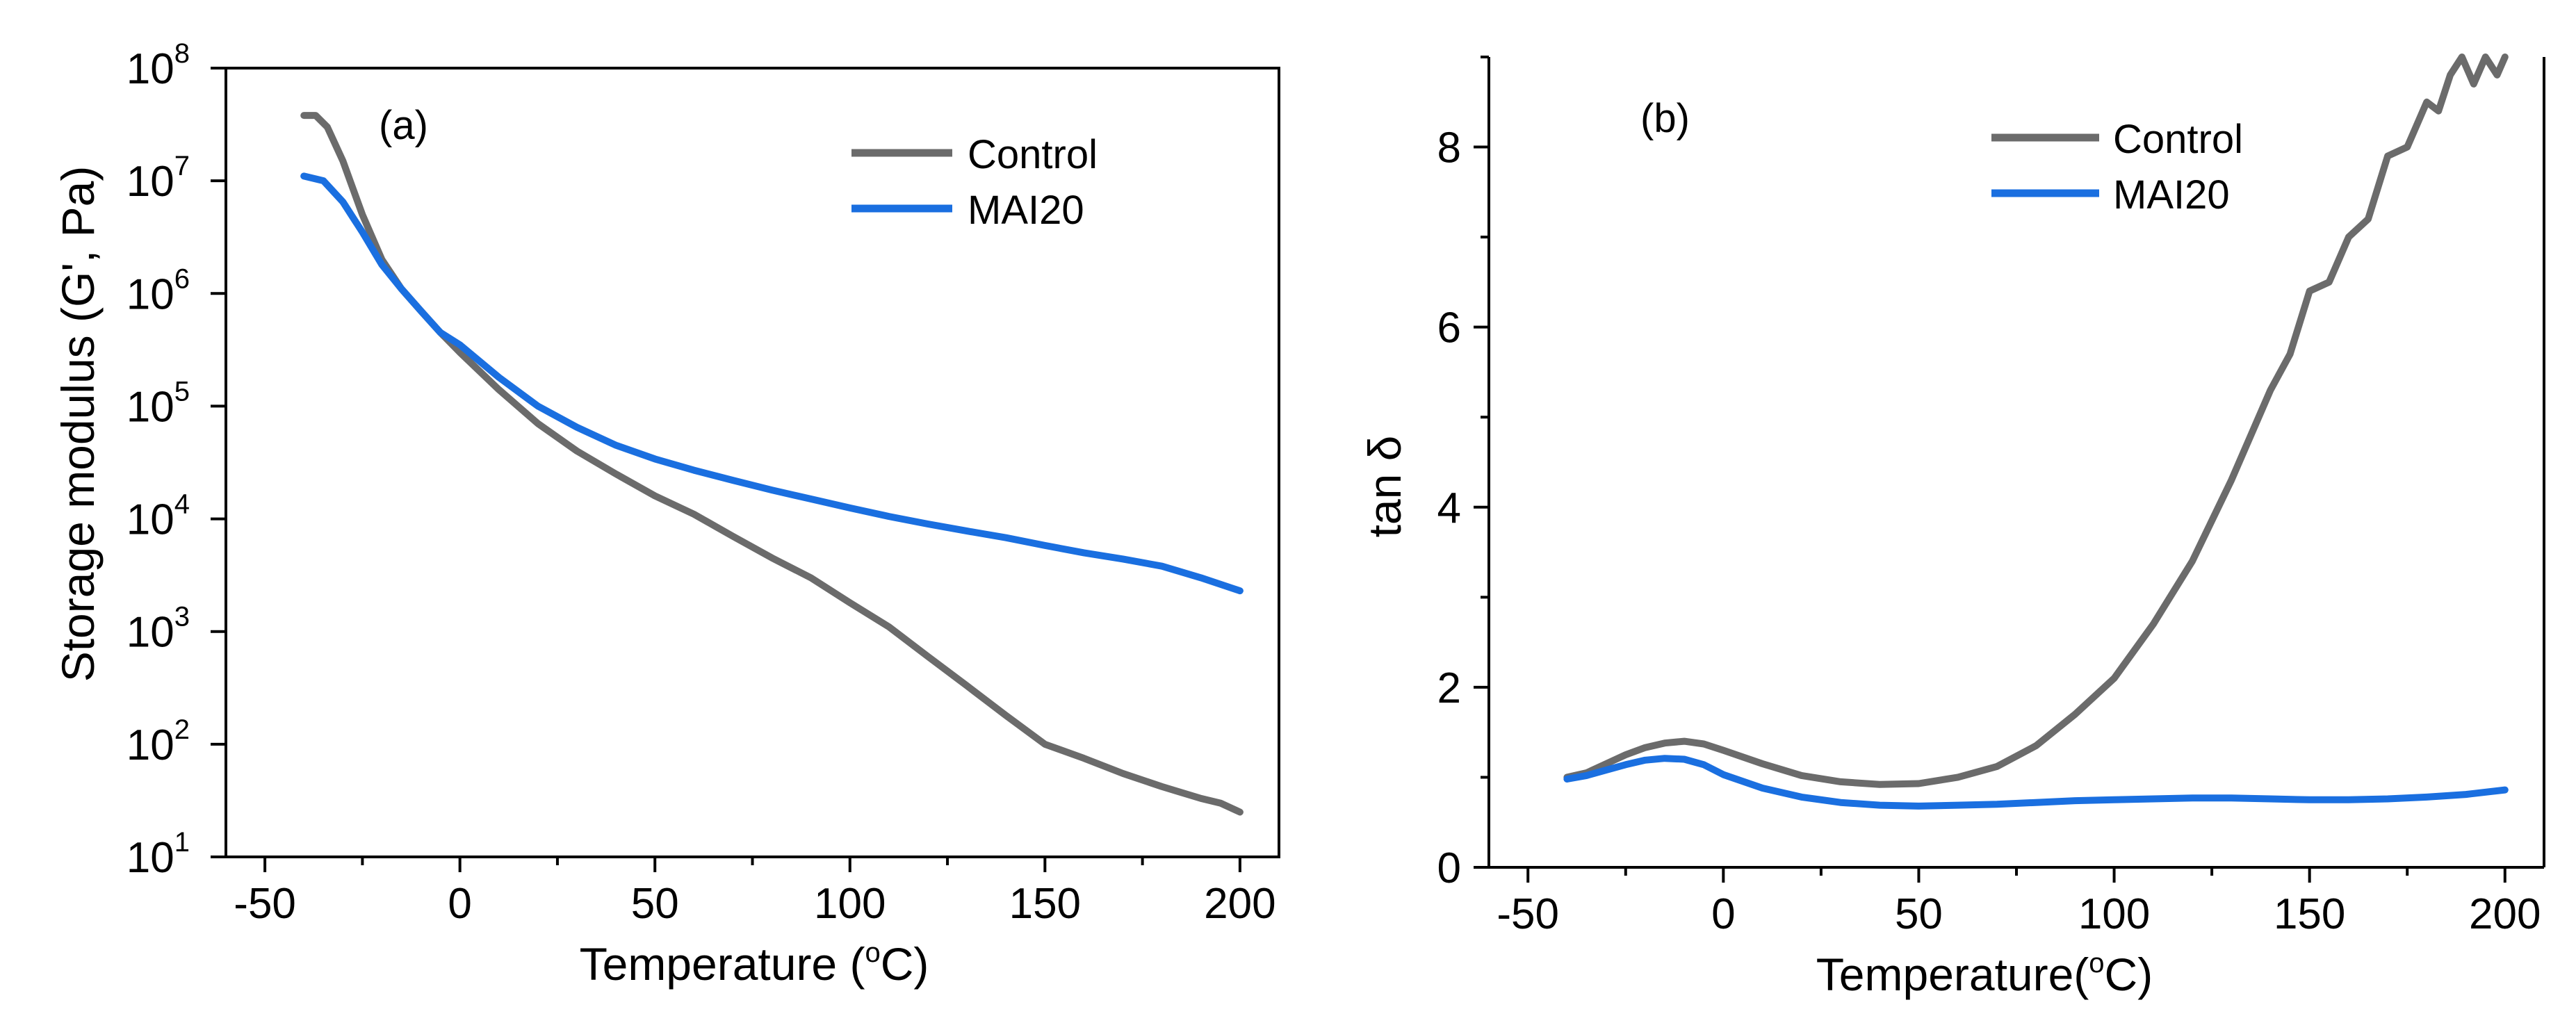 The width and height of the screenshot is (2576, 1023). What do you see at coordinates (722, 964) in the screenshot?
I see `x-axis-label-a-main: Temperature (` at bounding box center [722, 964].